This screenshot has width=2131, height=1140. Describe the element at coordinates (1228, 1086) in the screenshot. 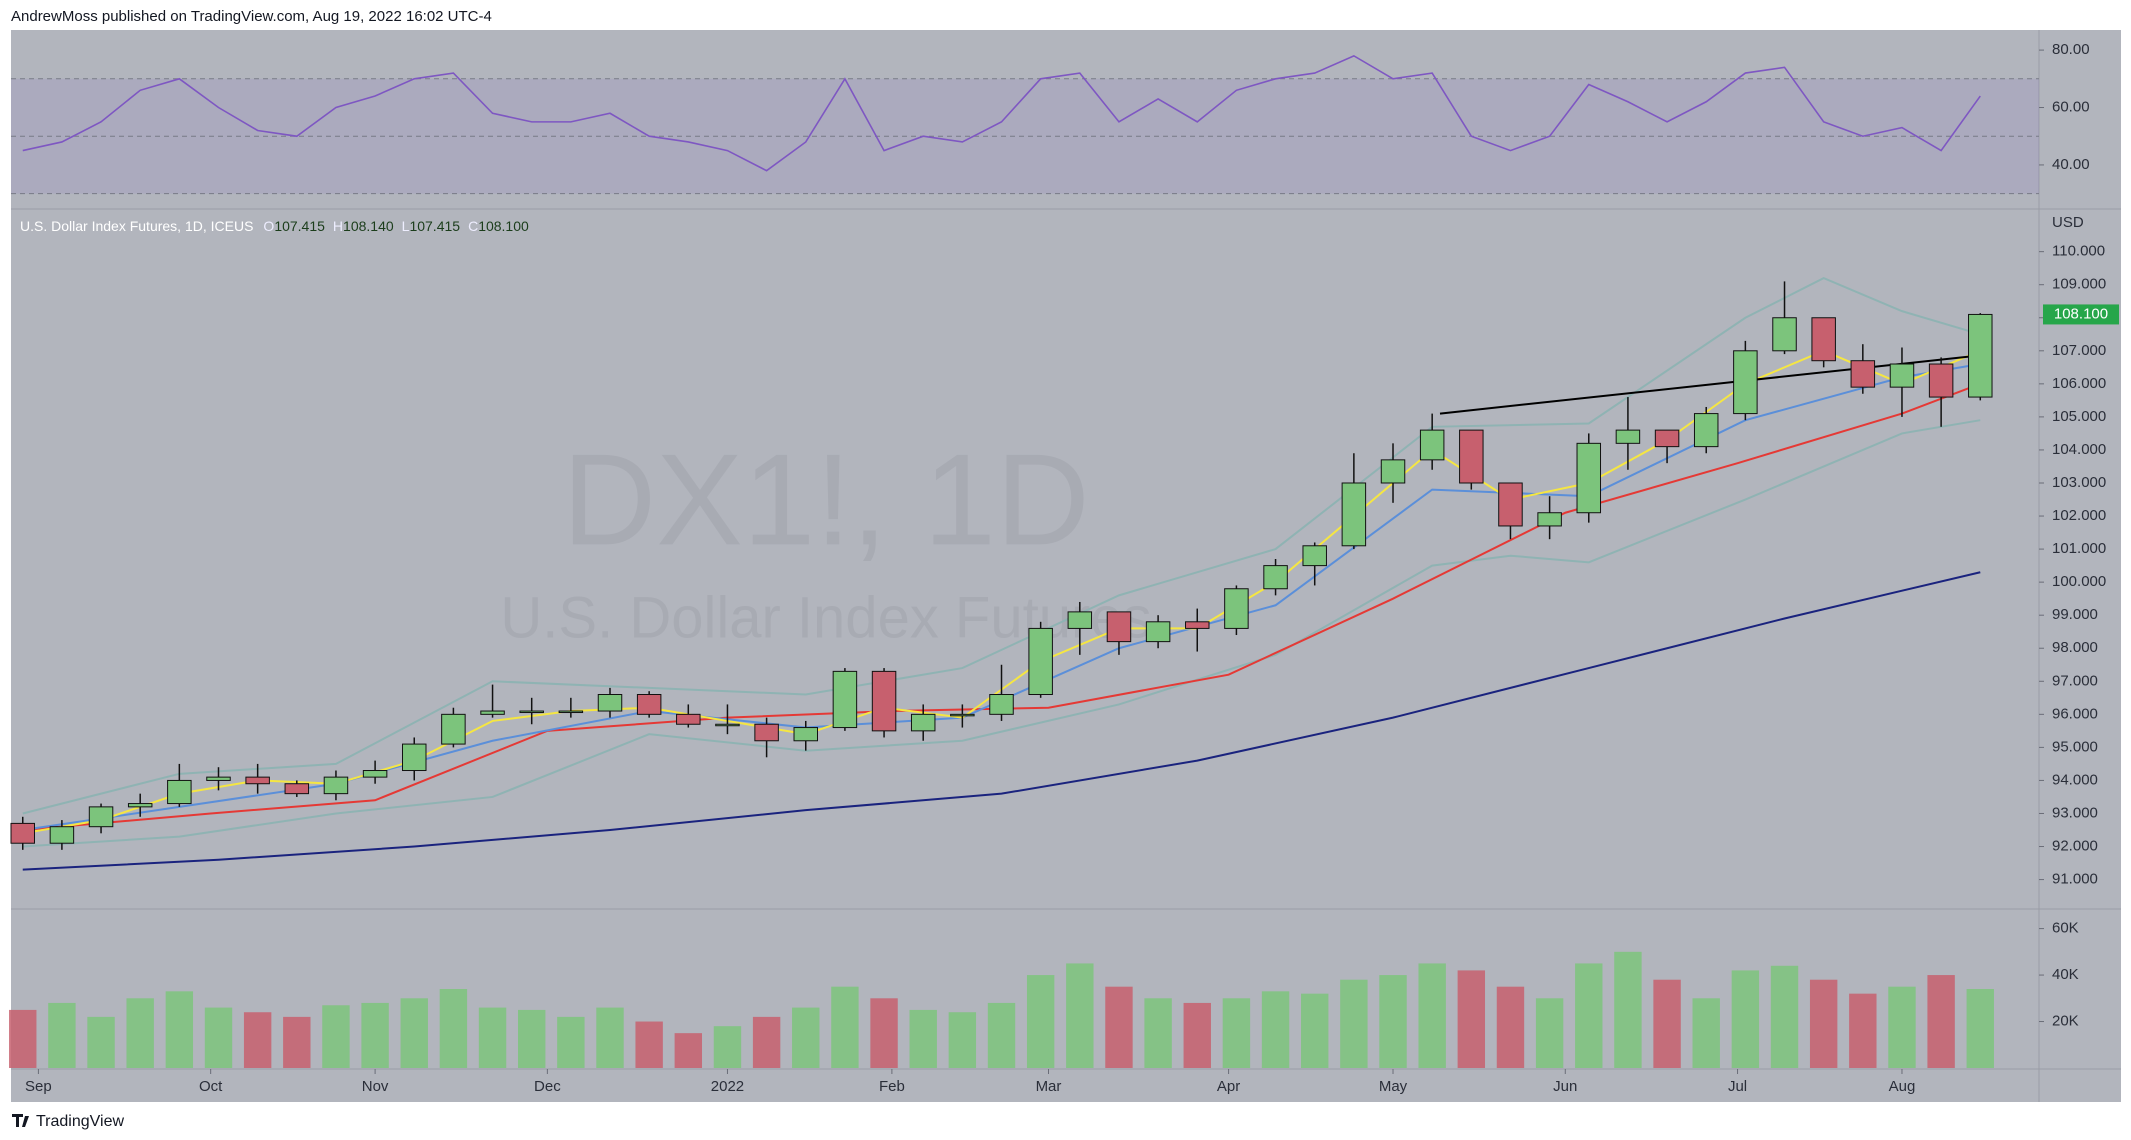

I see `x-tick-label: Apr` at that location.